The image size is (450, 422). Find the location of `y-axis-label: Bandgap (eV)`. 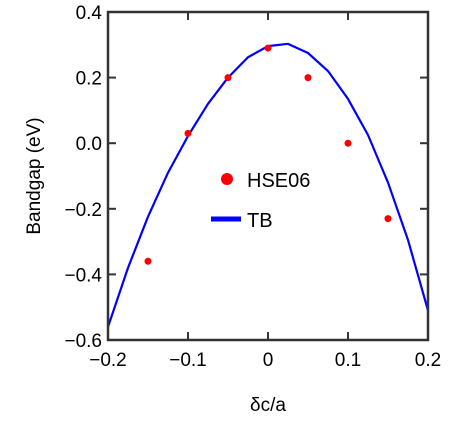

y-axis-label: Bandgap (eV) is located at coordinates (34, 175).